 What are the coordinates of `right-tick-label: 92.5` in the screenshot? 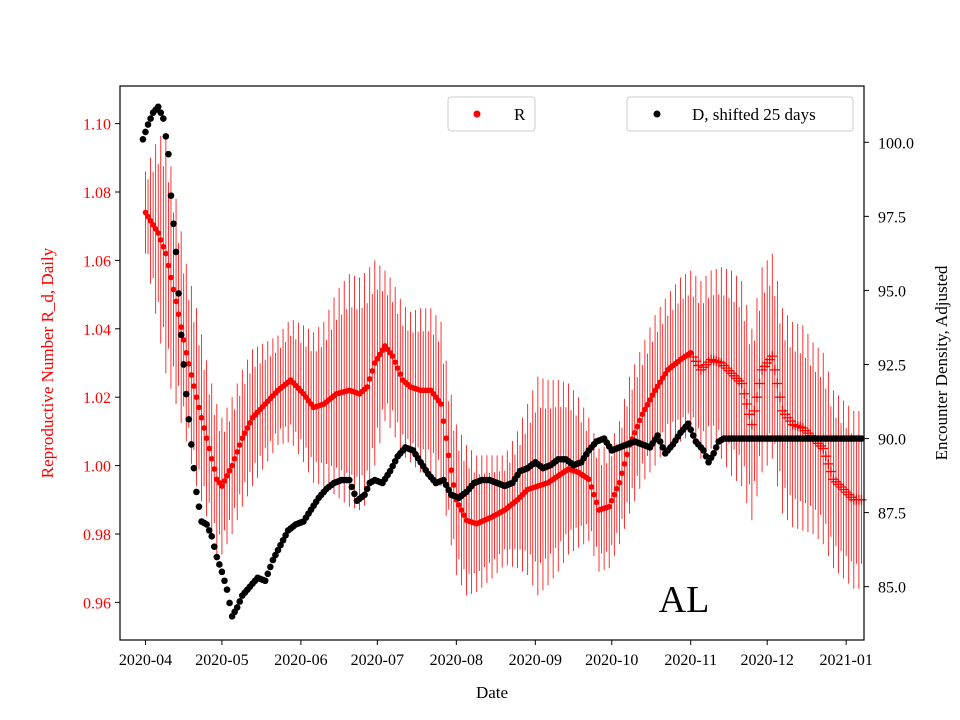 It's located at (892, 365).